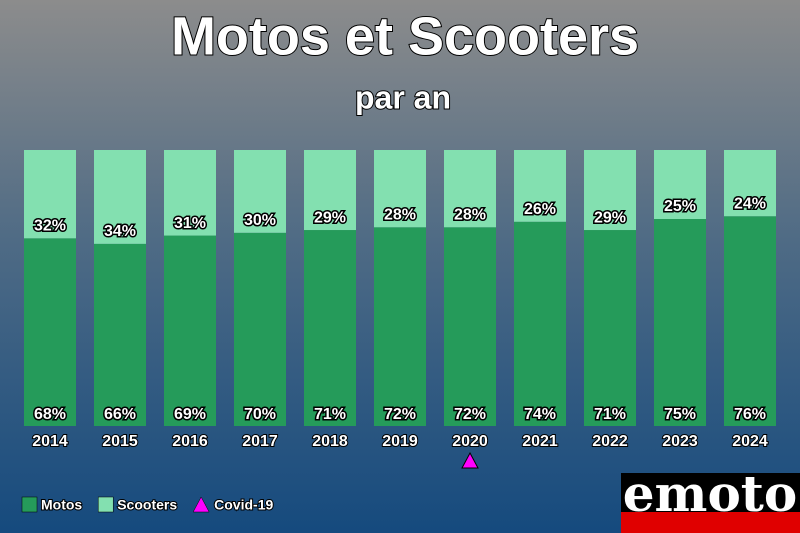  What do you see at coordinates (680, 441) in the screenshot?
I see `x-tick-label: 2023` at bounding box center [680, 441].